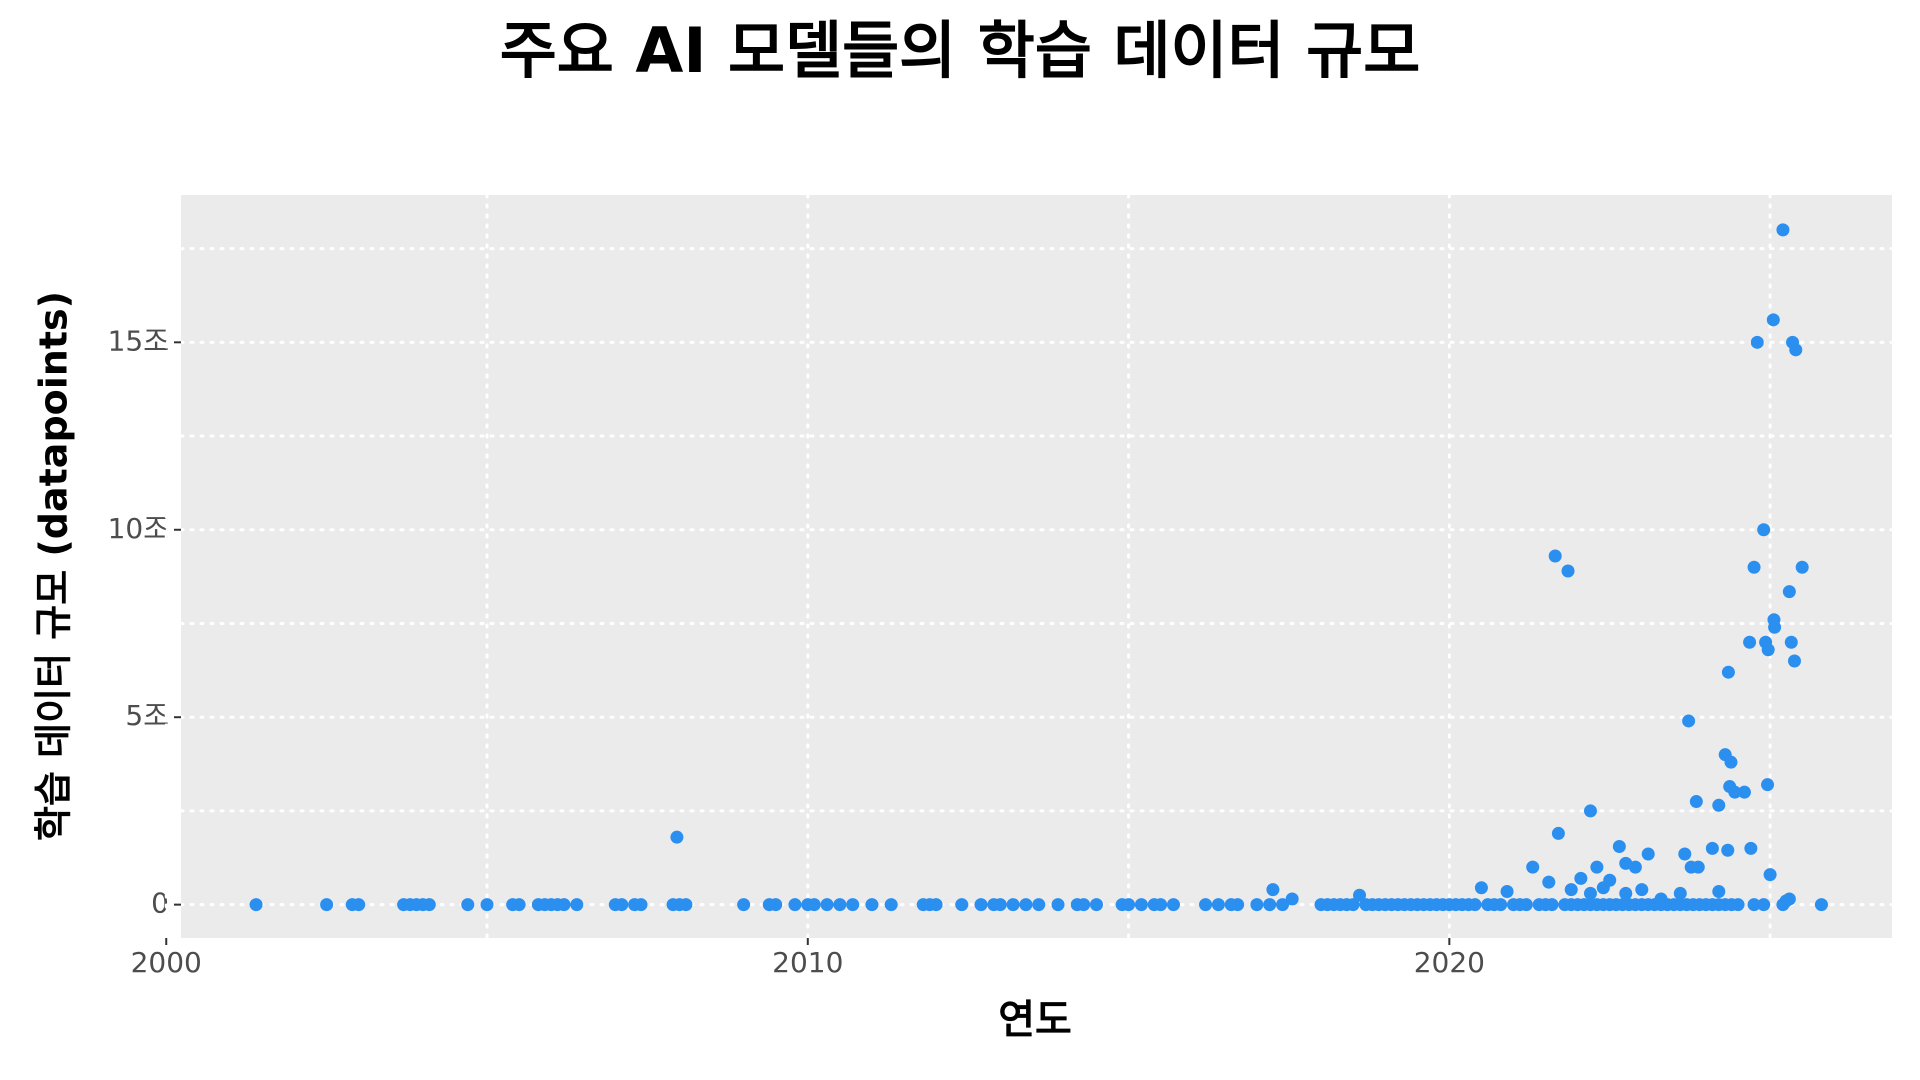 The image size is (1920, 1080). Describe the element at coordinates (160, 903) in the screenshot. I see `y-tick-label: 0` at that location.